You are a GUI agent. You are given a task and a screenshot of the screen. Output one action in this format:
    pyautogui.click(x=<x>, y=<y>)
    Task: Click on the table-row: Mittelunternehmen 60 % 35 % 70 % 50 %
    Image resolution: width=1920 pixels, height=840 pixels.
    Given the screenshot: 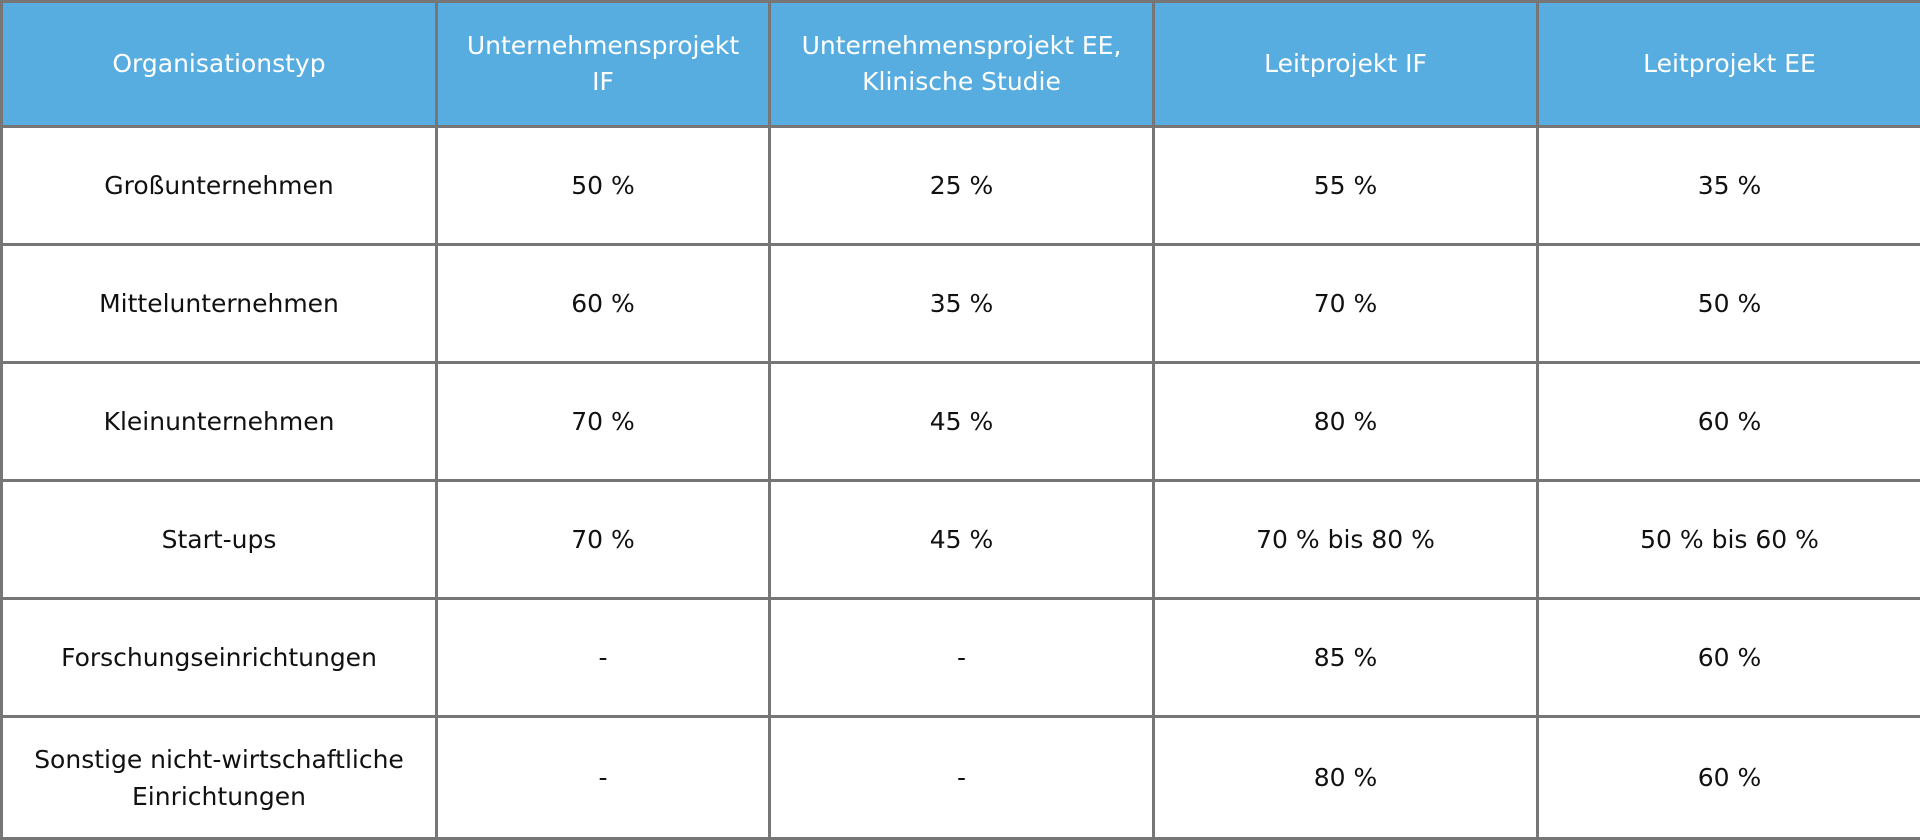 What is the action you would take?
    pyautogui.click(x=961, y=304)
    